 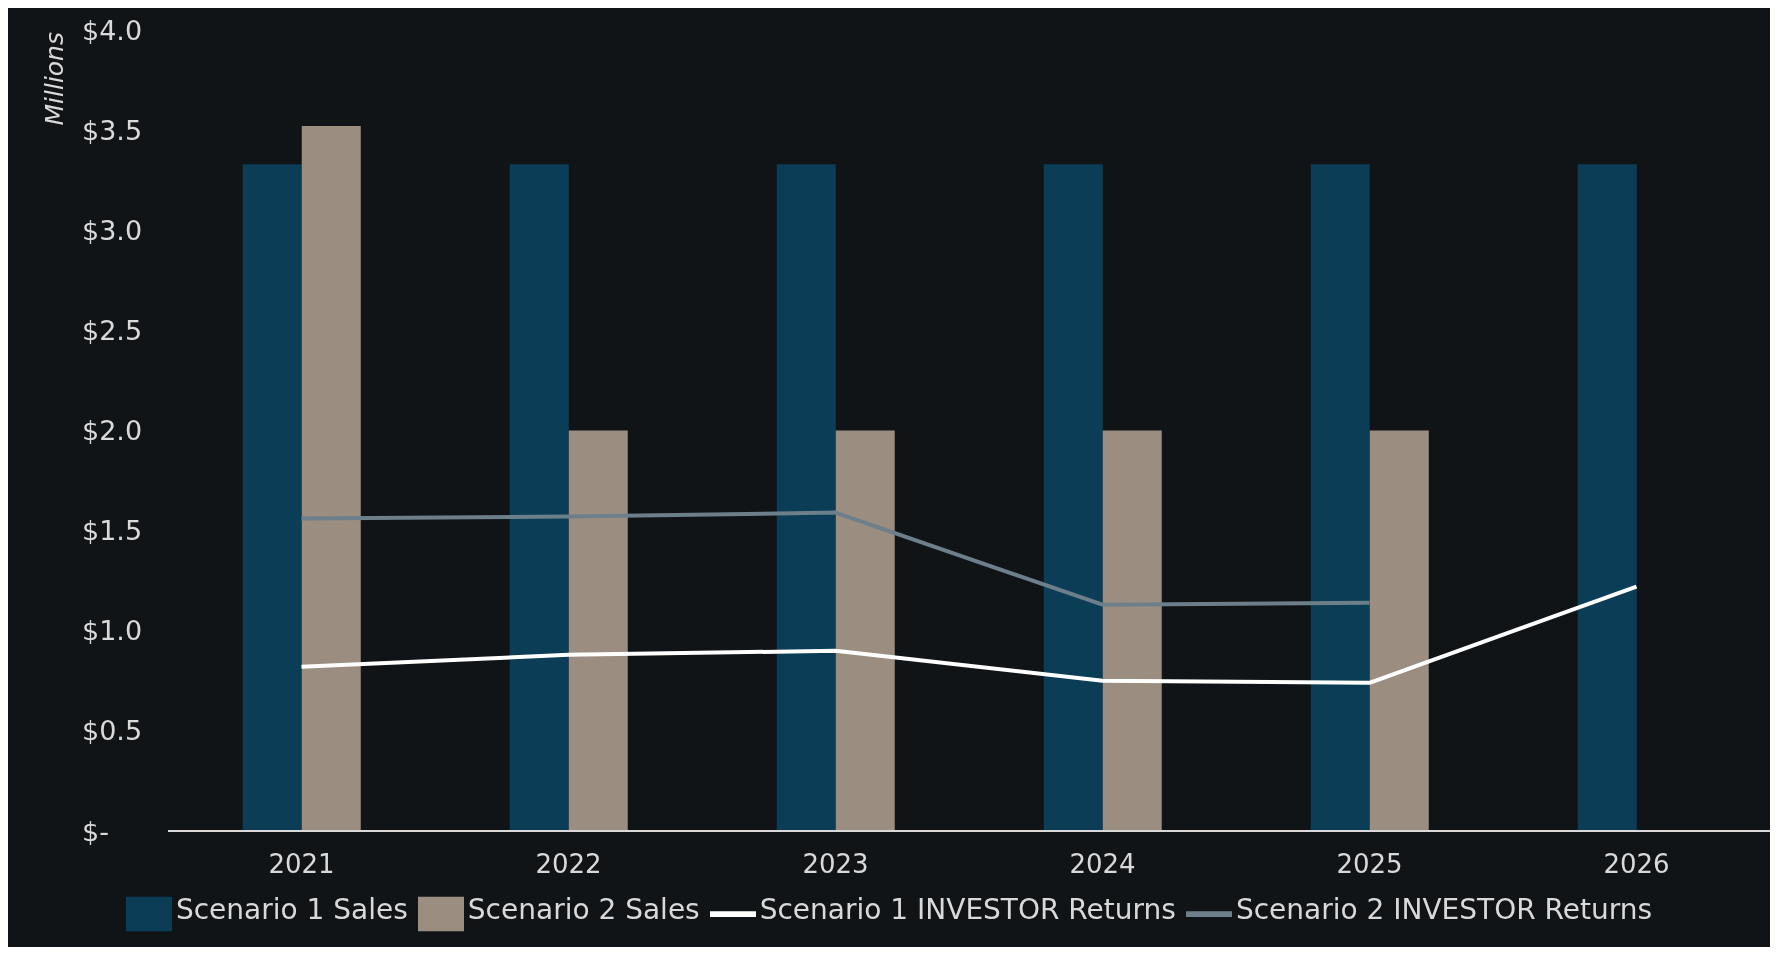 I want to click on legend-label: Scenario 1 Sales, so click(x=291, y=909).